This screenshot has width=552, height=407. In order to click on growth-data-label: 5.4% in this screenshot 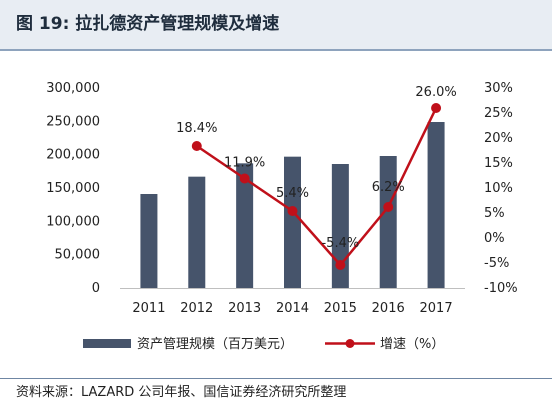, I will do `click(292, 193)`.